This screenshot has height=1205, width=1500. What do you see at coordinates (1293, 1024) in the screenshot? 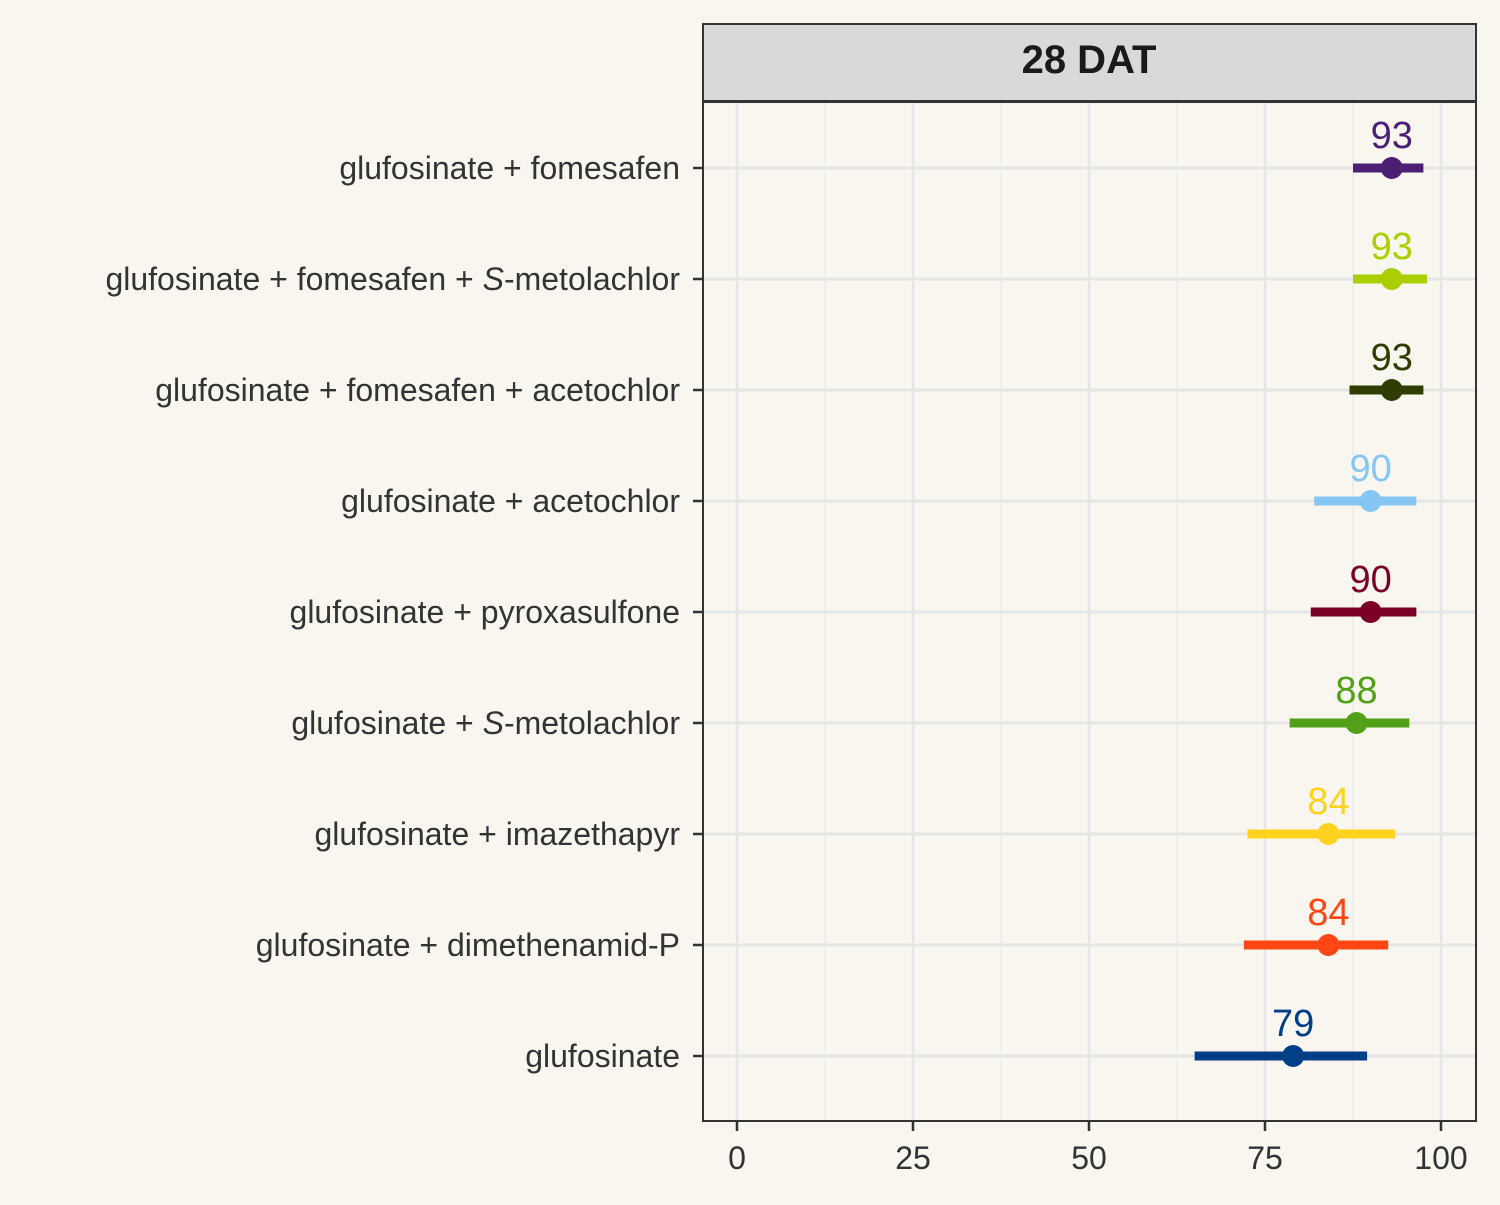
I see `data-label: 79` at bounding box center [1293, 1024].